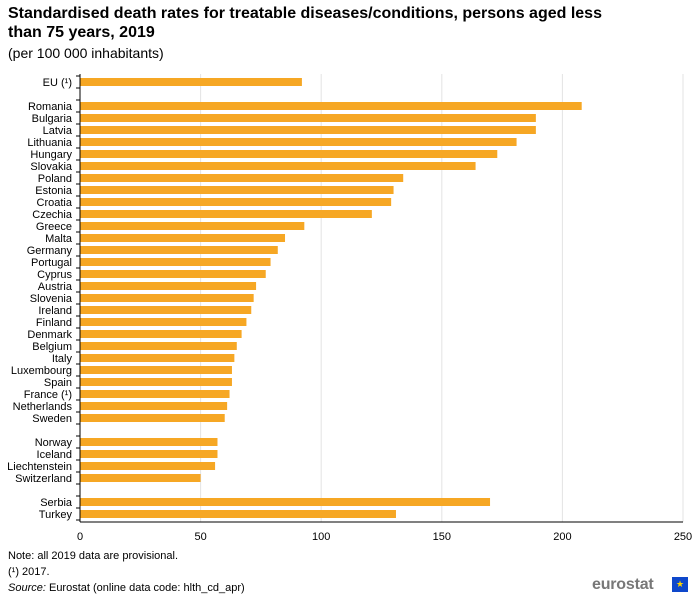 The image size is (698, 599). Describe the element at coordinates (39, 467) in the screenshot. I see `category-label: Liechtenstein` at that location.